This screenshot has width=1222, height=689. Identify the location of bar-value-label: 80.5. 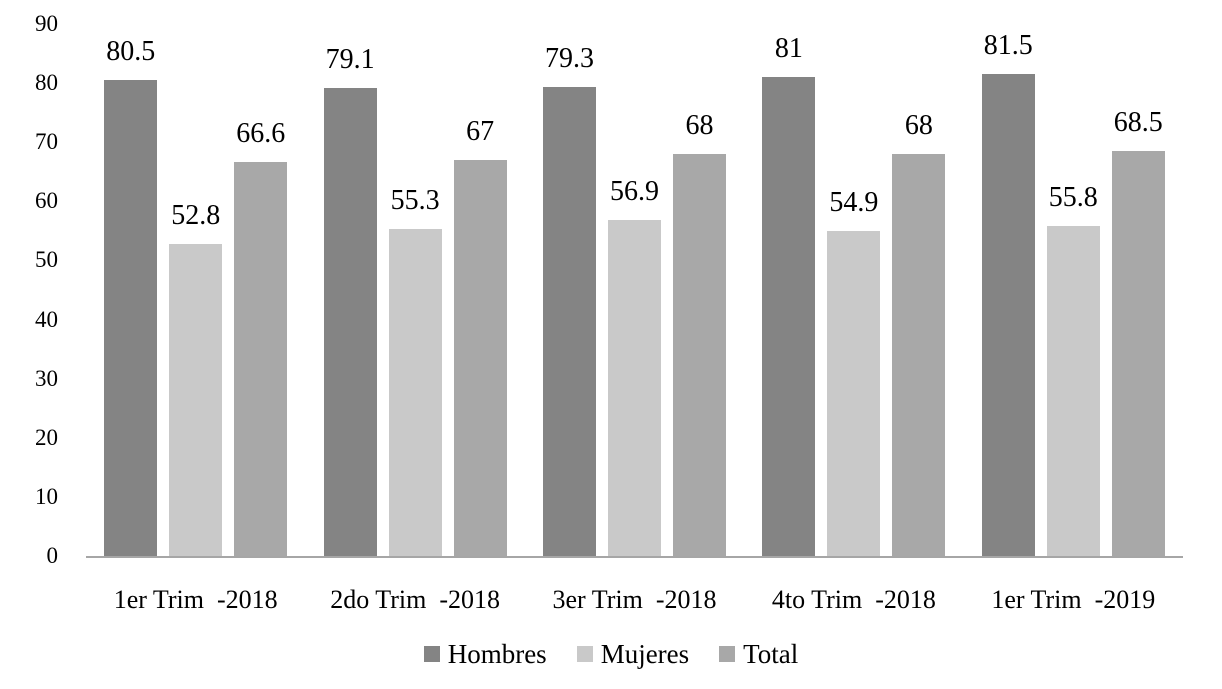
(131, 52).